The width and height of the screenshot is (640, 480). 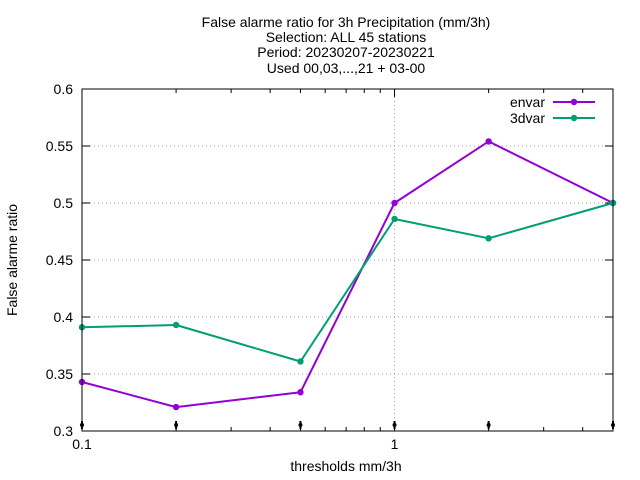 I want to click on x-axis-label: thresholds mm/3h, so click(x=345, y=466).